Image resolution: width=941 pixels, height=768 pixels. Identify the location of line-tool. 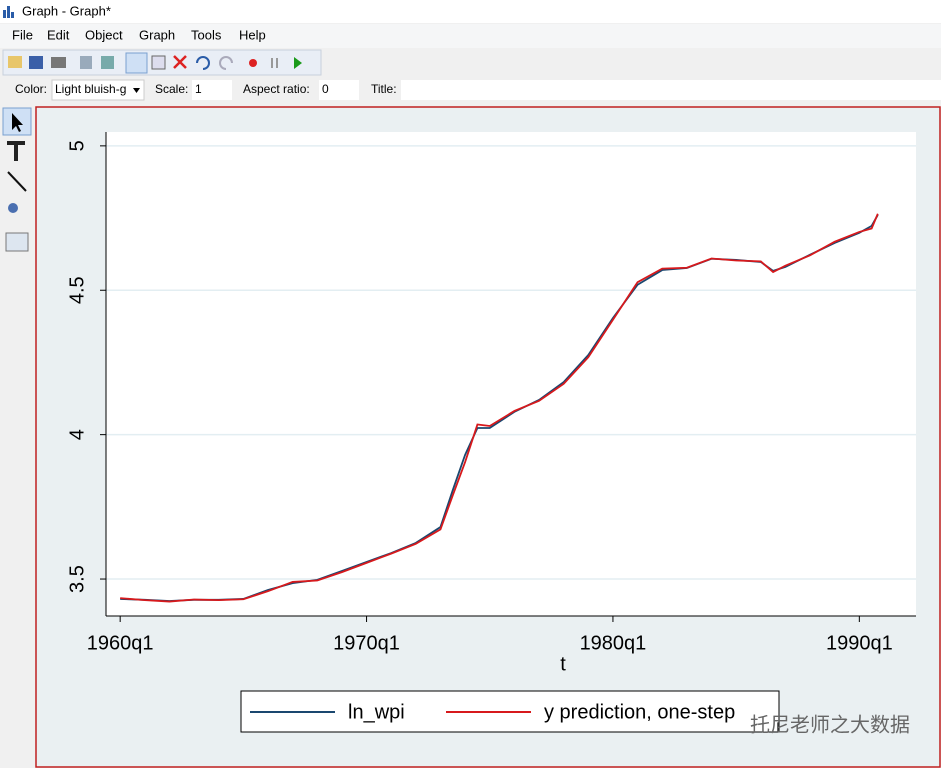
(17, 181).